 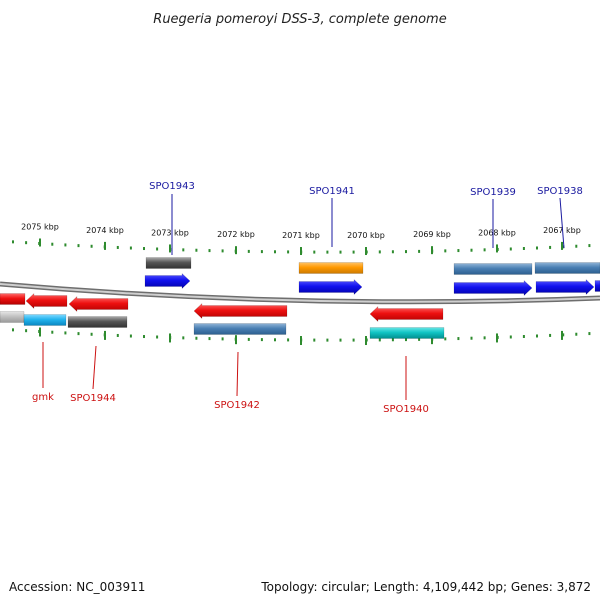 I want to click on accession-text: Accession: NC_003911, so click(x=77, y=587).